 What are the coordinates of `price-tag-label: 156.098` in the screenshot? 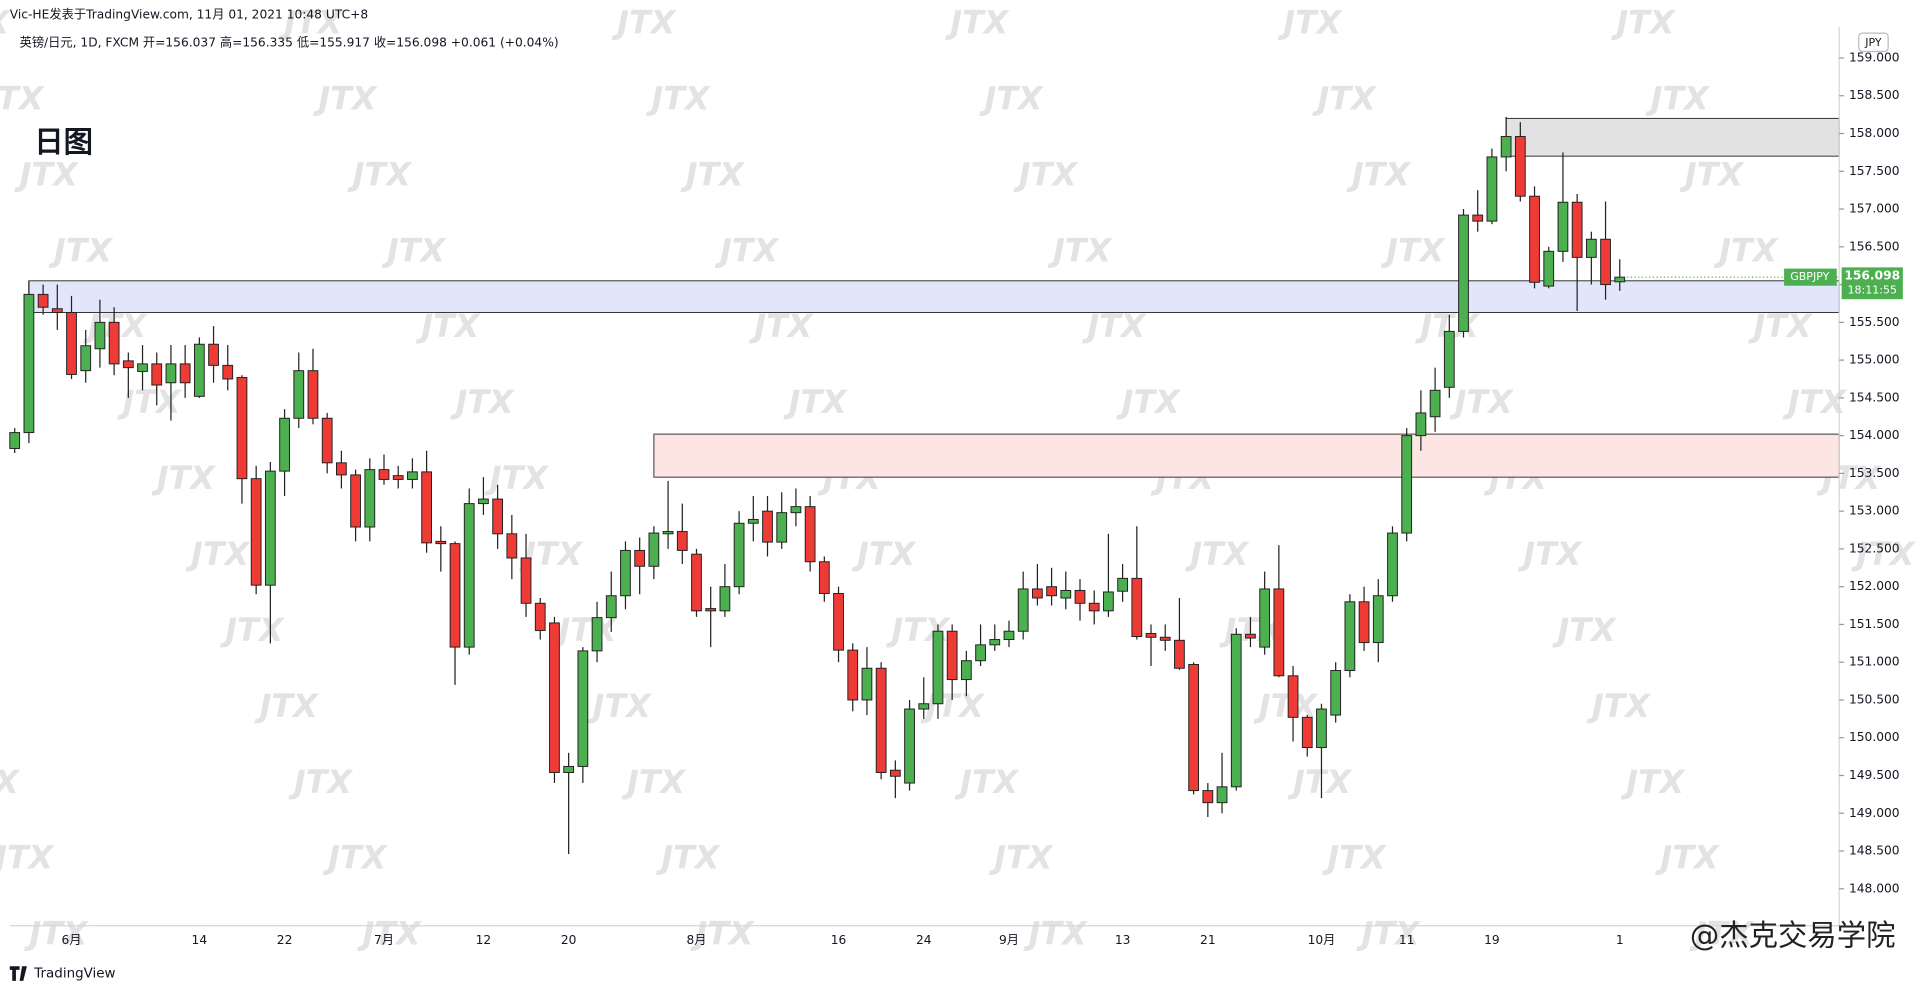 It's located at (1872, 275).